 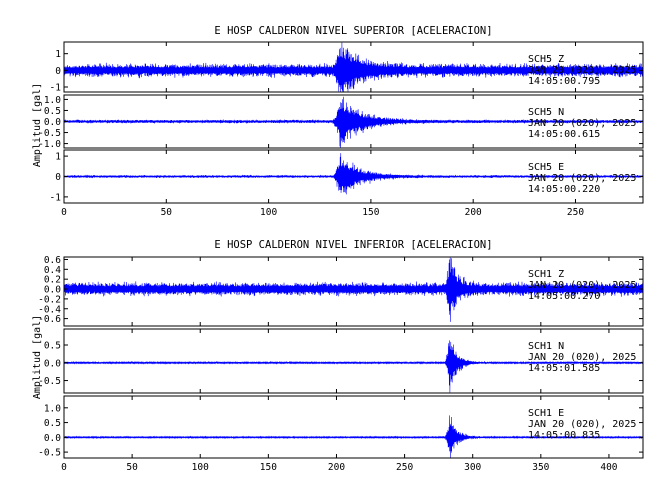 What do you see at coordinates (49, 309) in the screenshot?
I see `ytick-label: -0.4` at bounding box center [49, 309].